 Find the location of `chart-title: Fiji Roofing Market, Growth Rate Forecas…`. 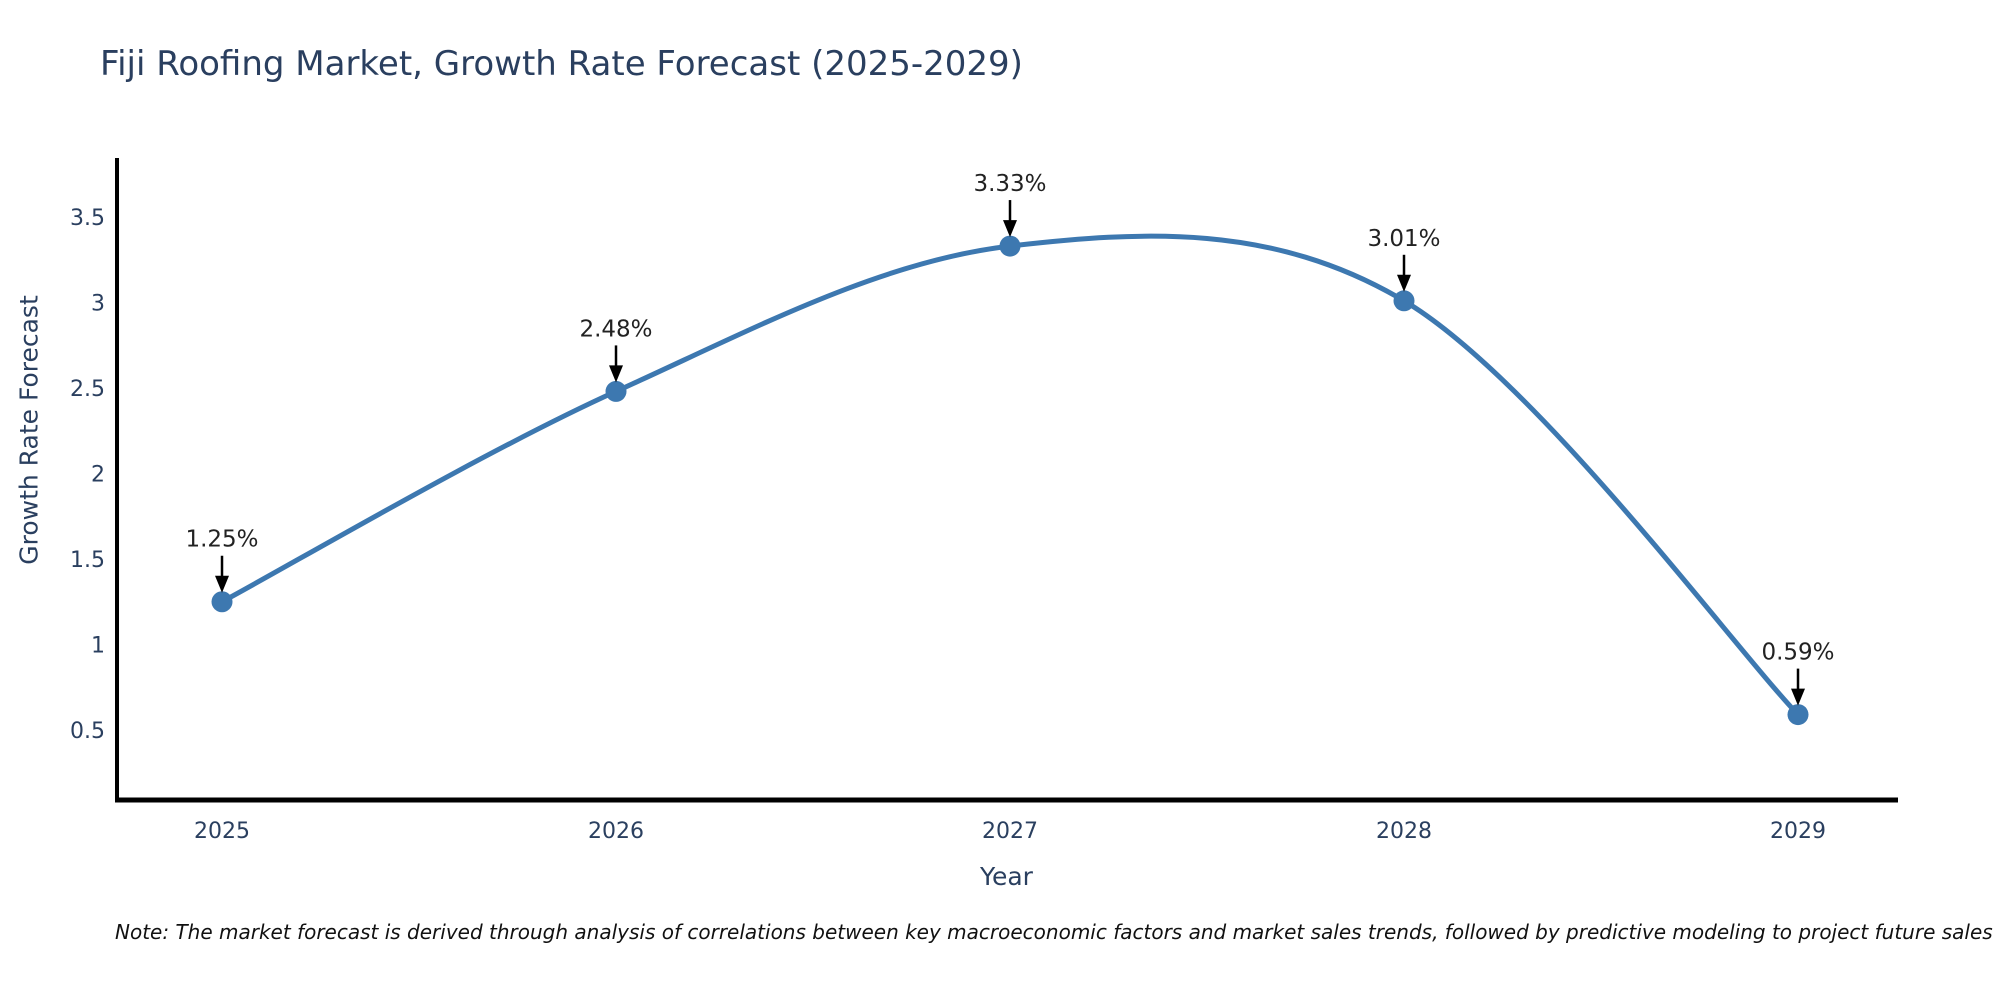

chart-title: Fiji Roofing Market, Growth Rate Forecas… is located at coordinates (561, 64).